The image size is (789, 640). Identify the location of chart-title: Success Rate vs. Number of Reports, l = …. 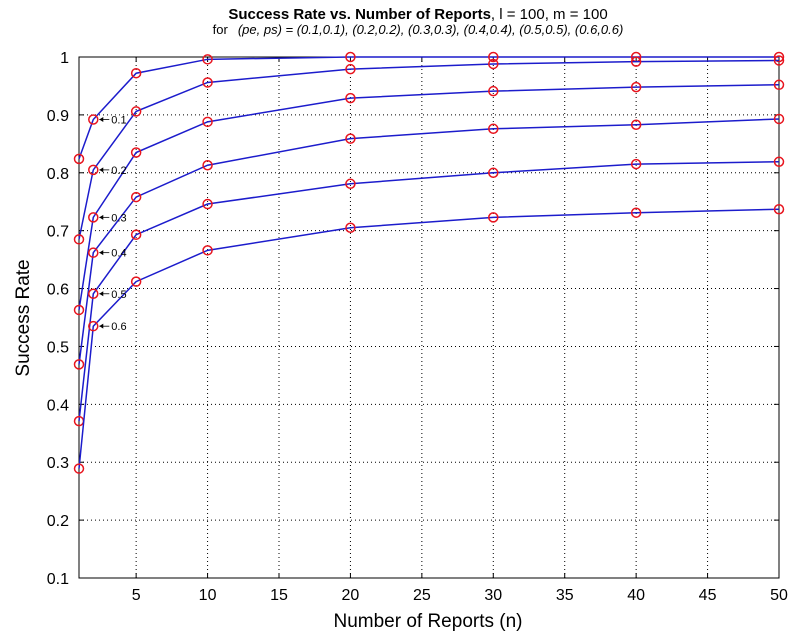
(417, 14).